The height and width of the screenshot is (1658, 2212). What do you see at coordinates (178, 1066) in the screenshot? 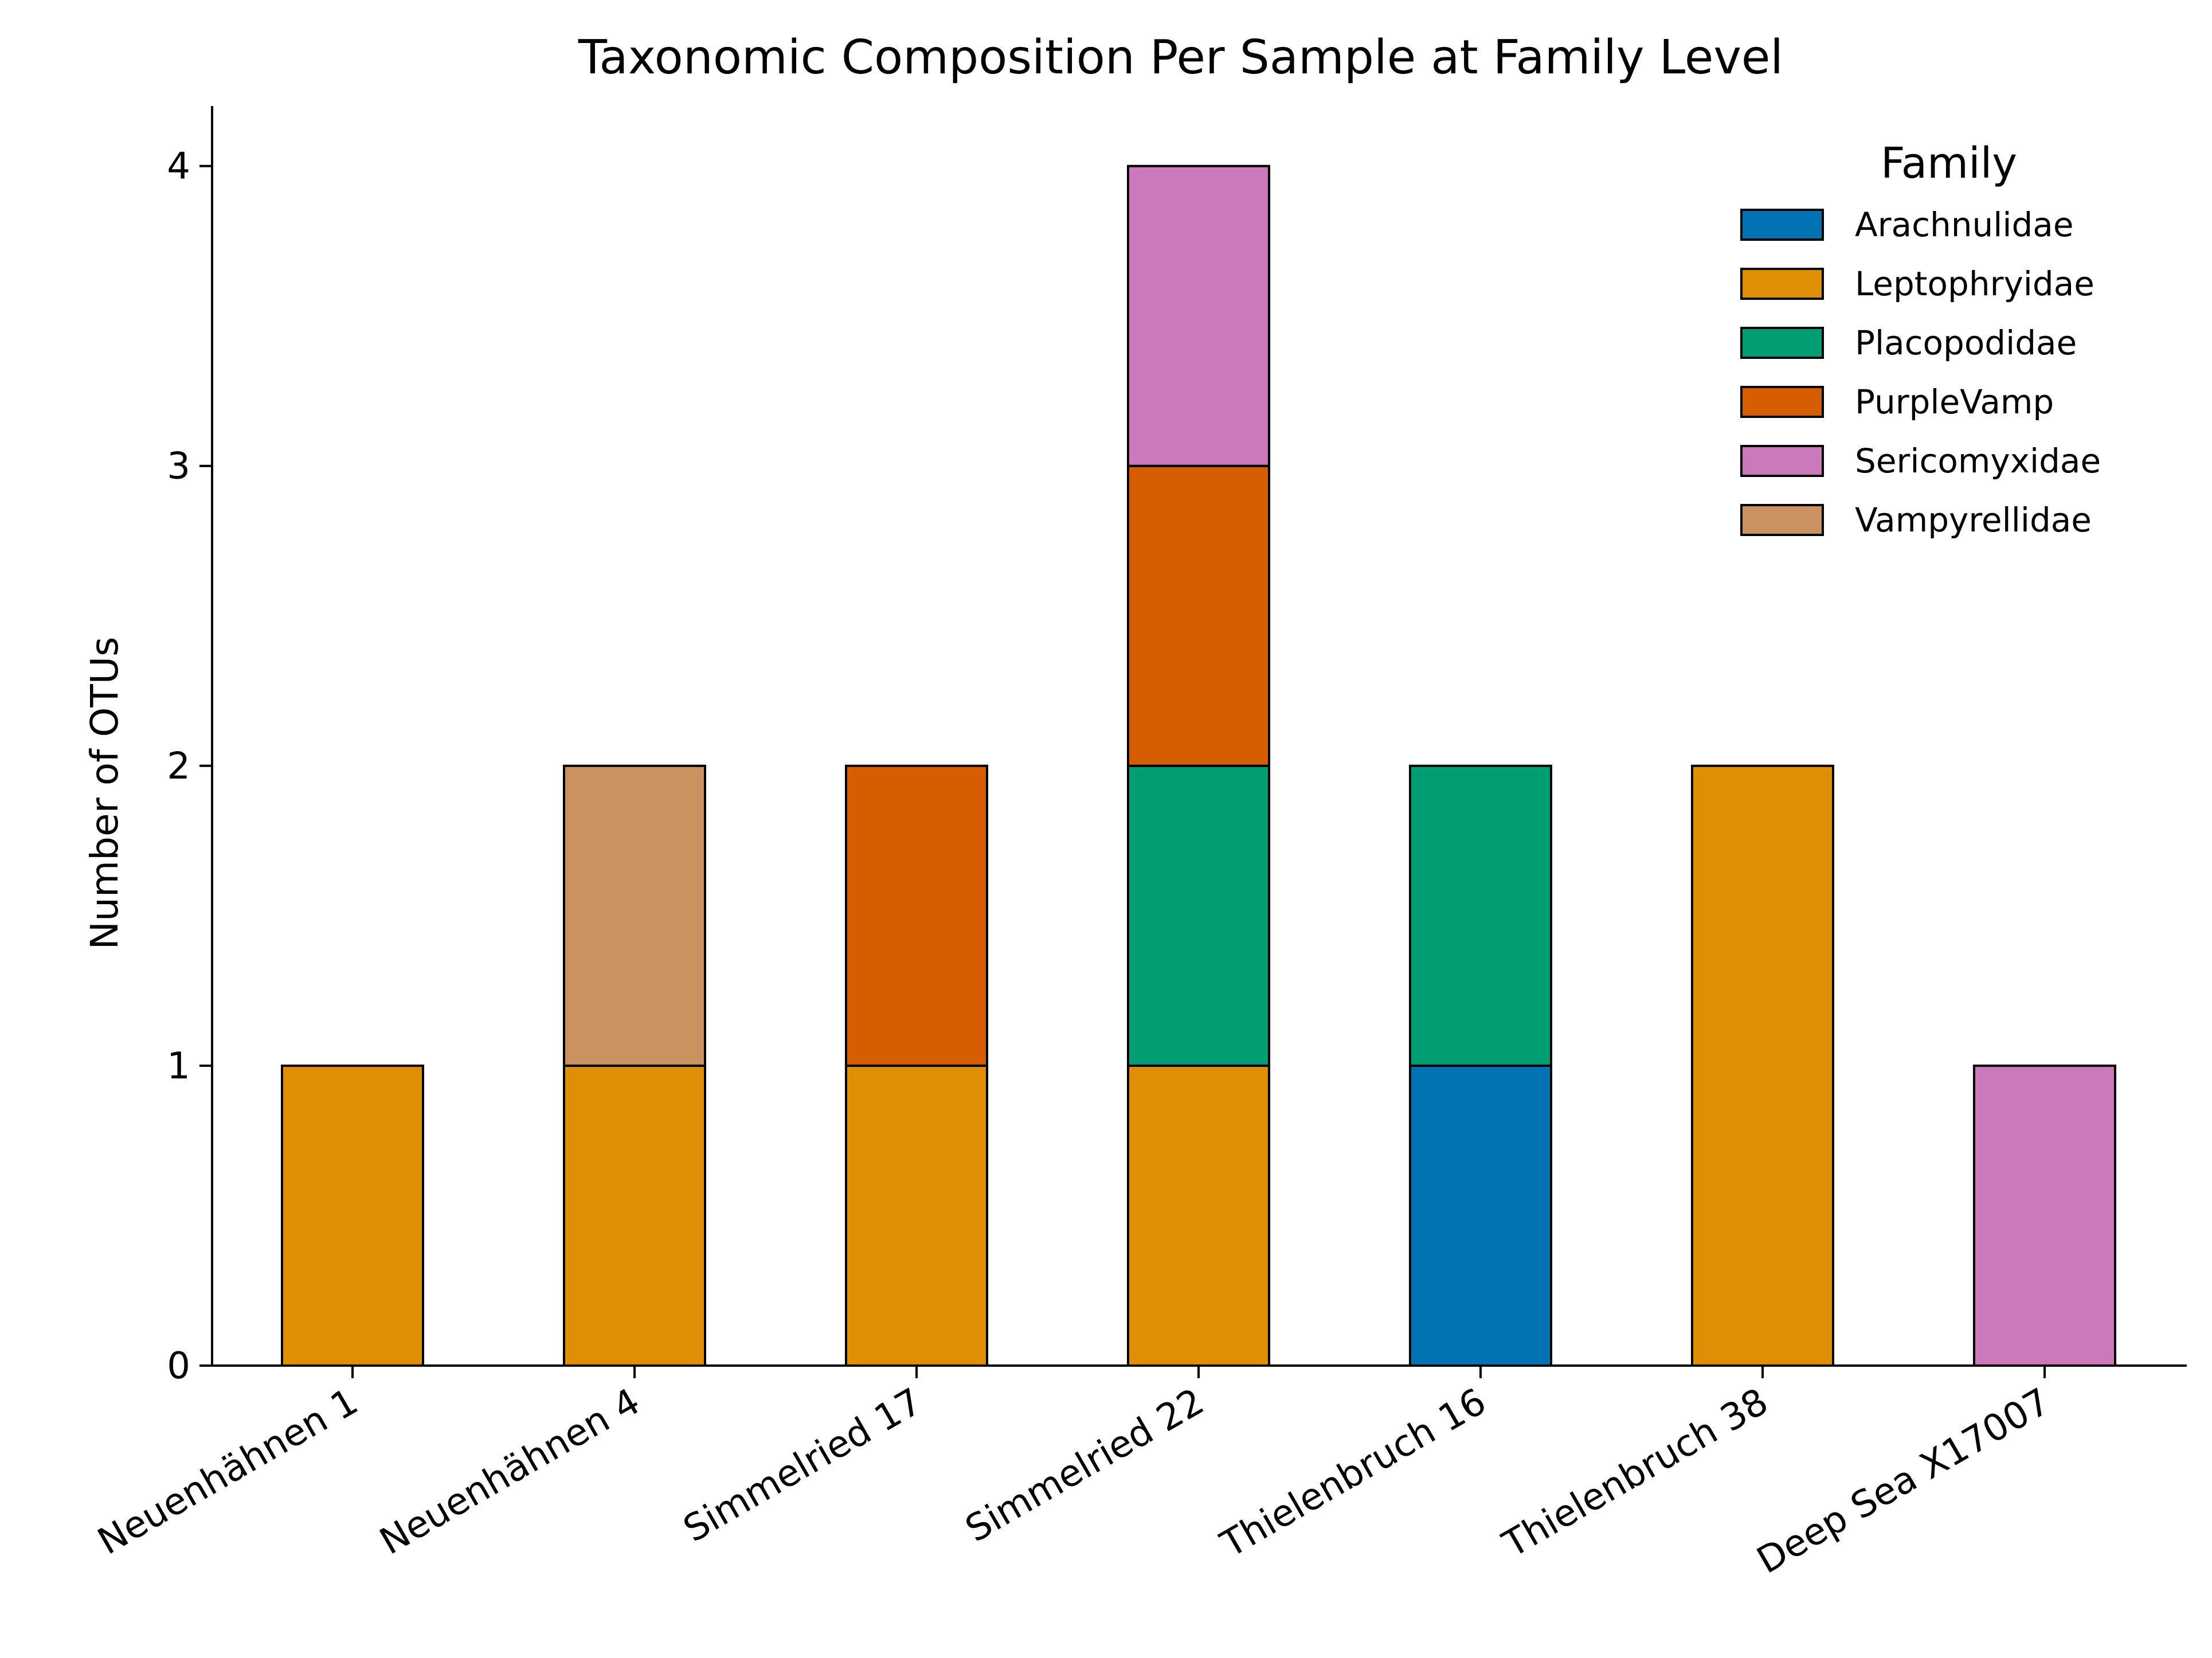
I see `y-tick-label: 1` at bounding box center [178, 1066].